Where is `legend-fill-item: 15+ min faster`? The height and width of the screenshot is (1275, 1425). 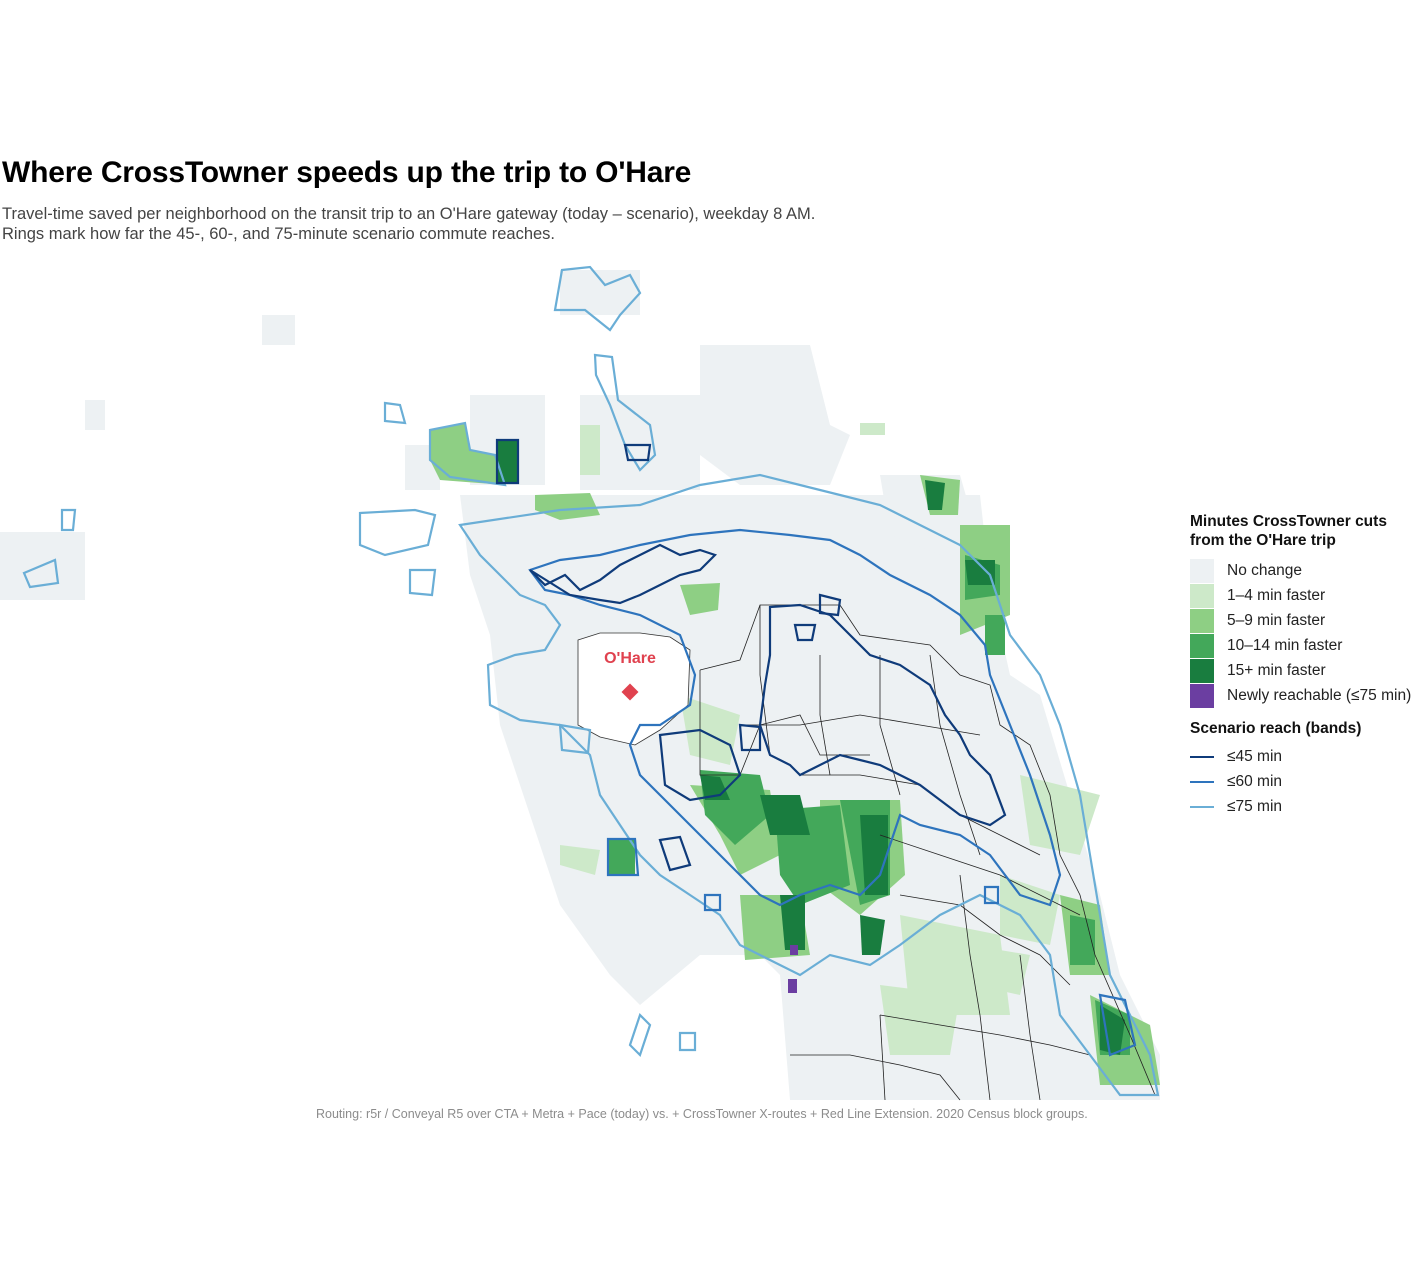
legend-fill-item: 15+ min faster is located at coordinates (1307, 670).